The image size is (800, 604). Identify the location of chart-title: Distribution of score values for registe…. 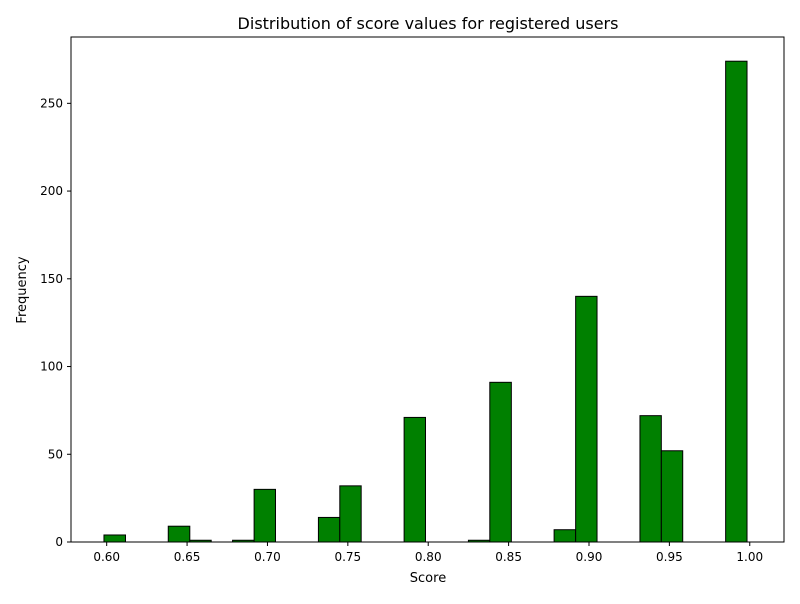
(428, 23).